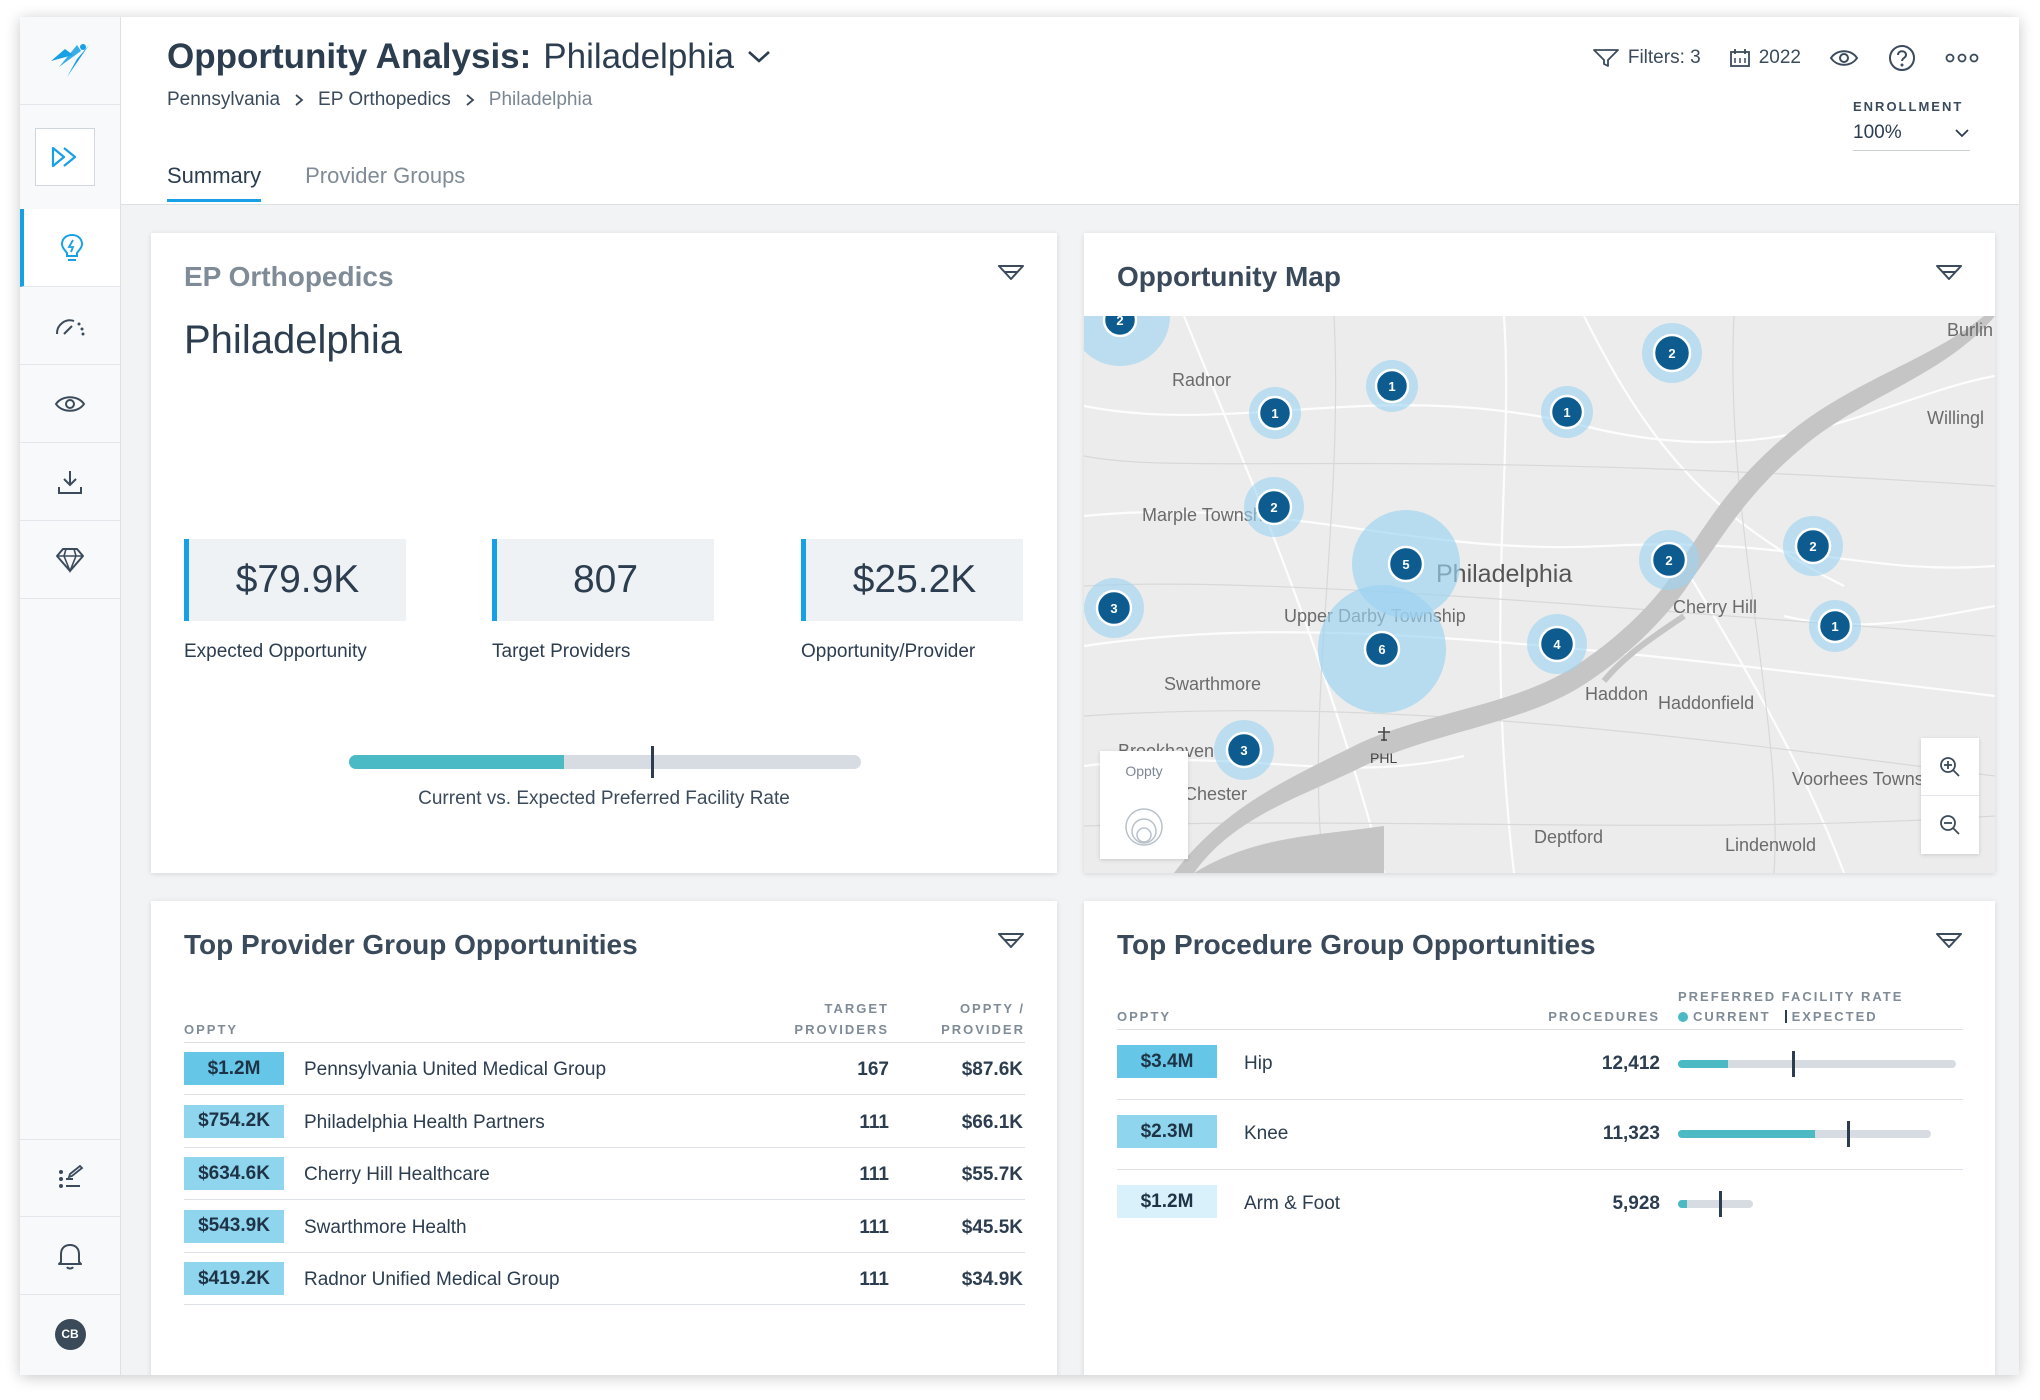 Image resolution: width=2040 pixels, height=1400 pixels. Describe the element at coordinates (289, 276) in the screenshot. I see `summary-group-title: EP Orthopedics` at that location.